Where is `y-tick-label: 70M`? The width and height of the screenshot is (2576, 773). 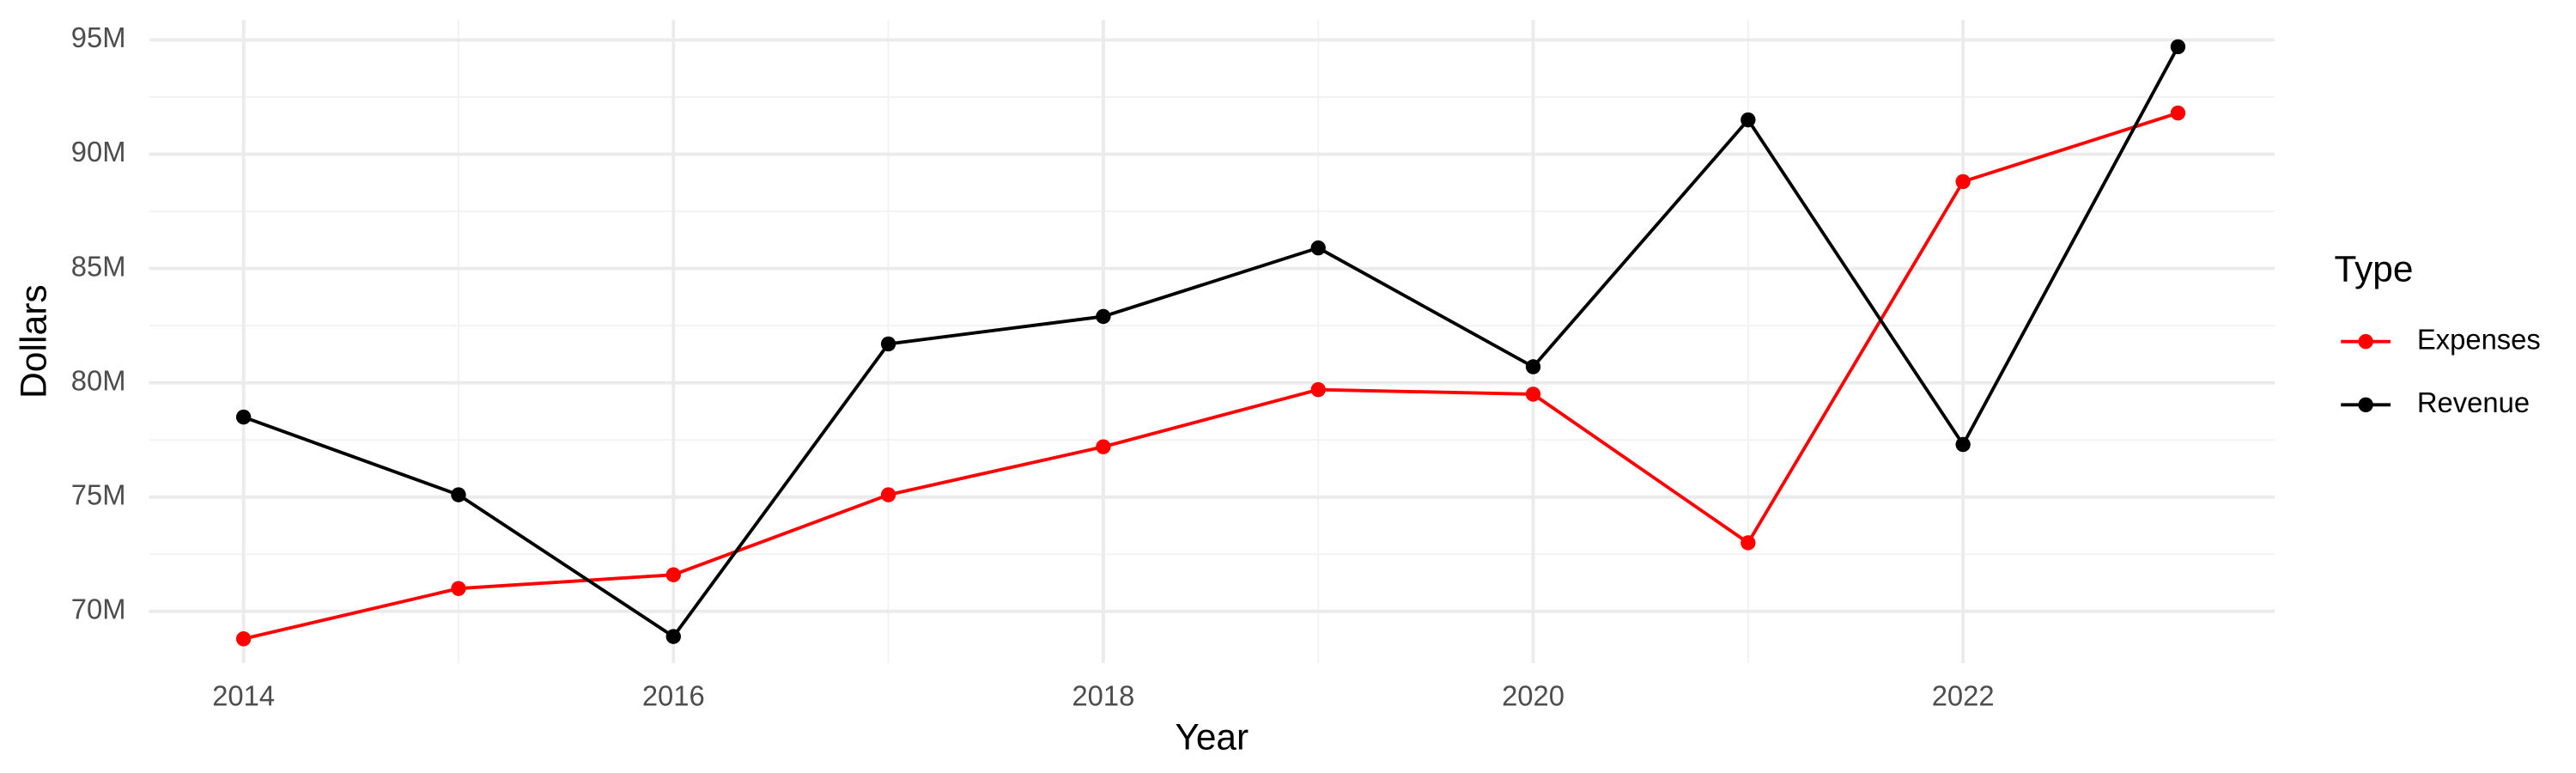
y-tick-label: 70M is located at coordinates (98, 608).